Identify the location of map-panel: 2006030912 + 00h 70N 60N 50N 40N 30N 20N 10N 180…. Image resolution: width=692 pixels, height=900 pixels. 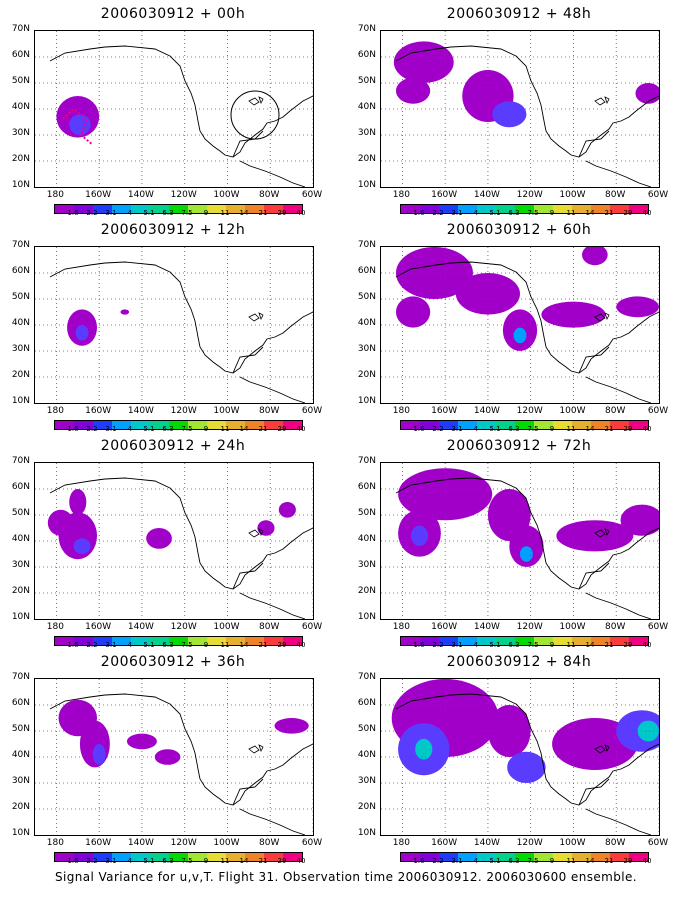
(173, 108).